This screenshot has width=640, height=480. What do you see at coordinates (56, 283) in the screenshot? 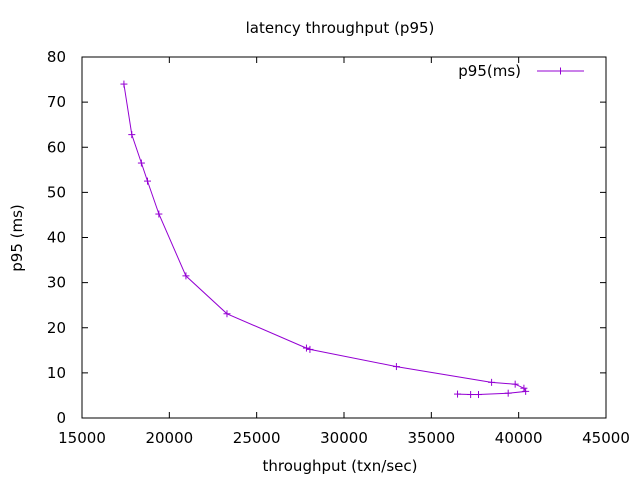
I see `y-tick-label: 30` at bounding box center [56, 283].